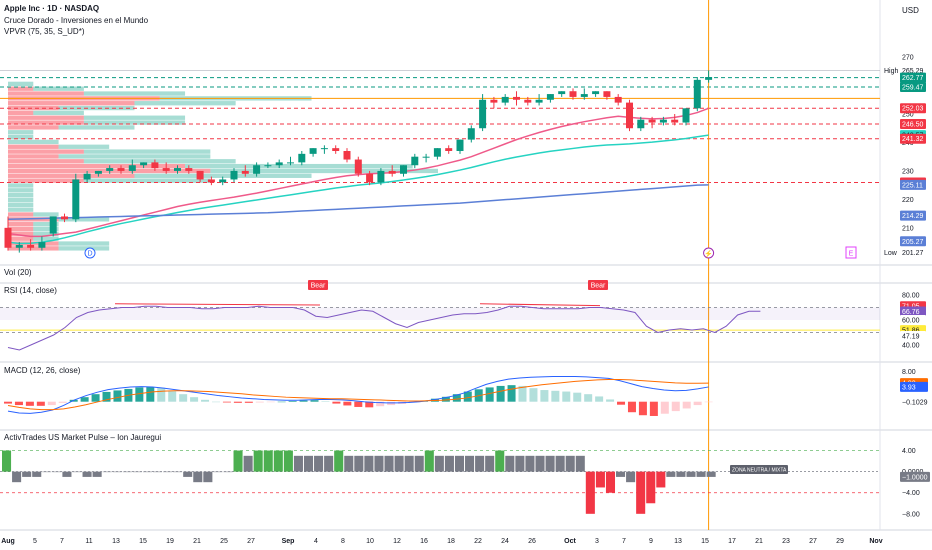  Describe the element at coordinates (915, 403) in the screenshot. I see `macd-label-text: −0.1029` at that location.